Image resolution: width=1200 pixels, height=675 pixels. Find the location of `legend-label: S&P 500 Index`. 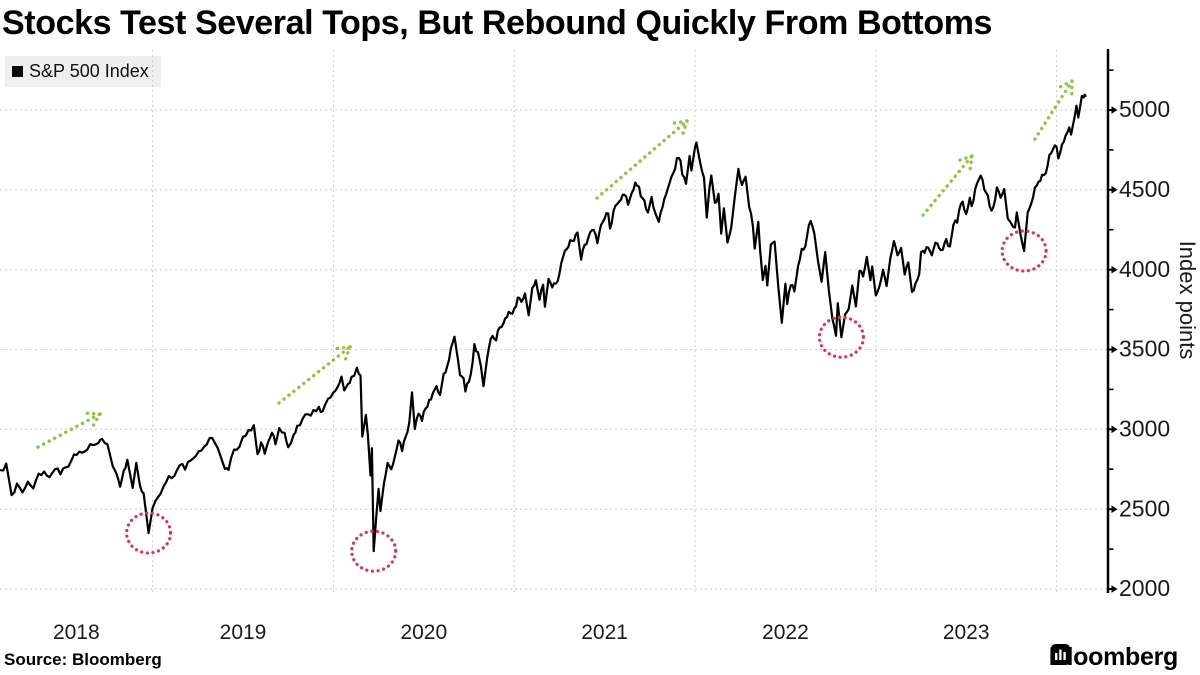

legend-label: S&P 500 Index is located at coordinates (89, 71).